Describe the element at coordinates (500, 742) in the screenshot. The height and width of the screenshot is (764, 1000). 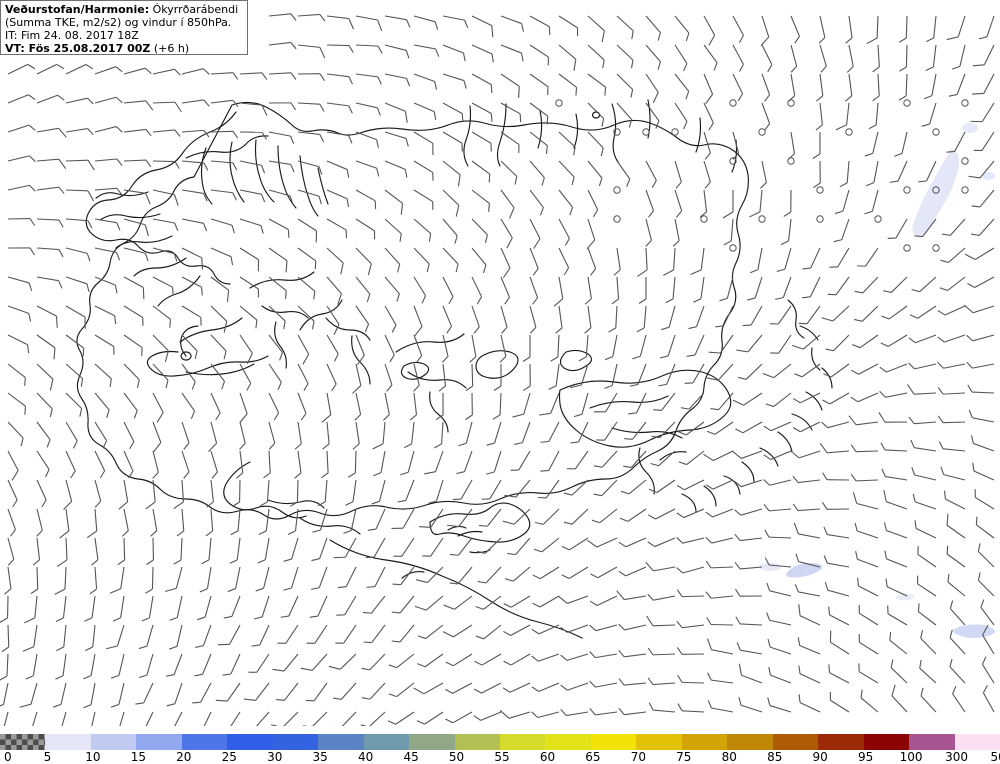
I see `tke-colorbar` at that location.